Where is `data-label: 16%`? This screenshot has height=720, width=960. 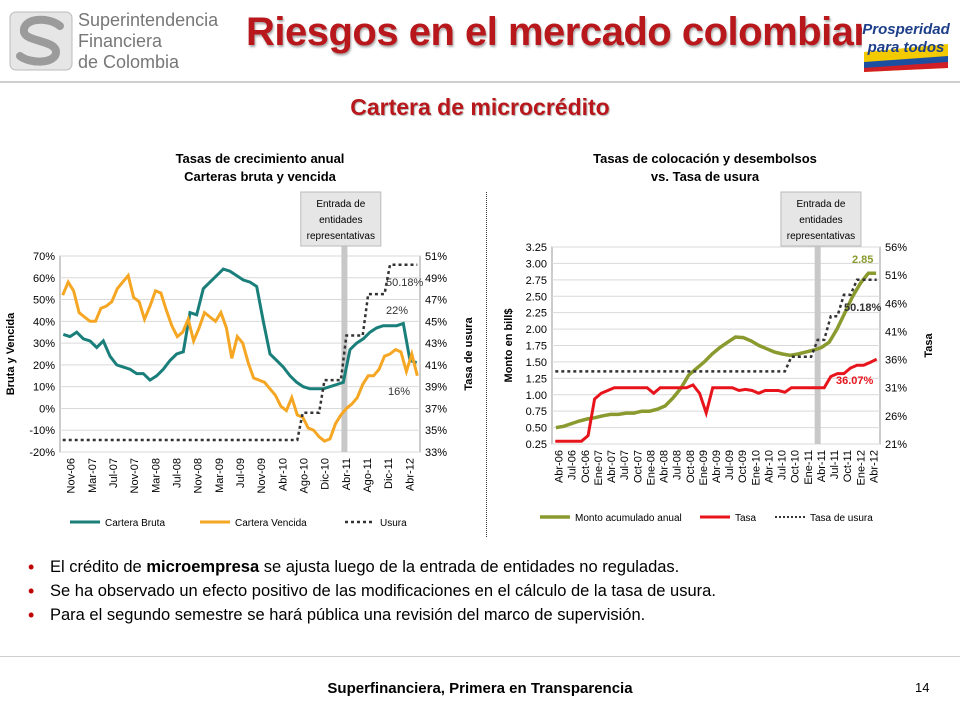
data-label: 16% is located at coordinates (399, 392).